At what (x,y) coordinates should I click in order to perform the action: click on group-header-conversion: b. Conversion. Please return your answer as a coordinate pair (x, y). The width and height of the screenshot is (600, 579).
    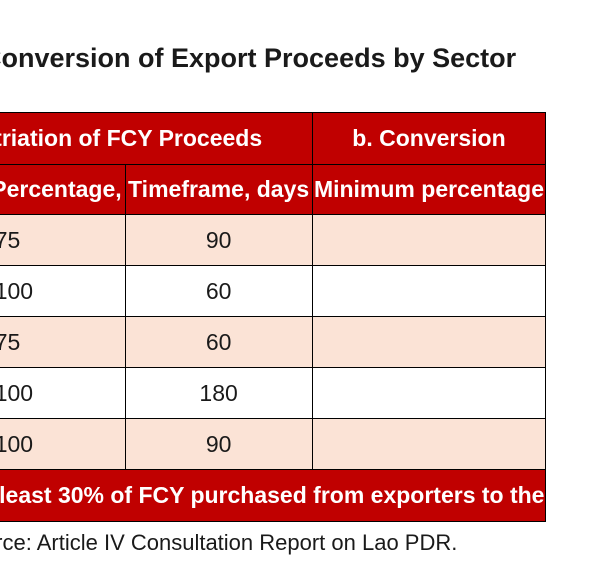
    Looking at the image, I should click on (429, 138).